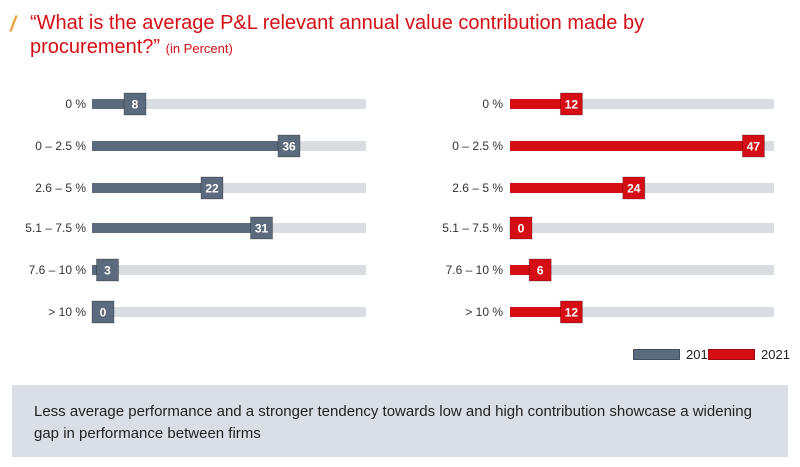  What do you see at coordinates (13, 24) in the screenshot?
I see `title-accent-slash: /` at bounding box center [13, 24].